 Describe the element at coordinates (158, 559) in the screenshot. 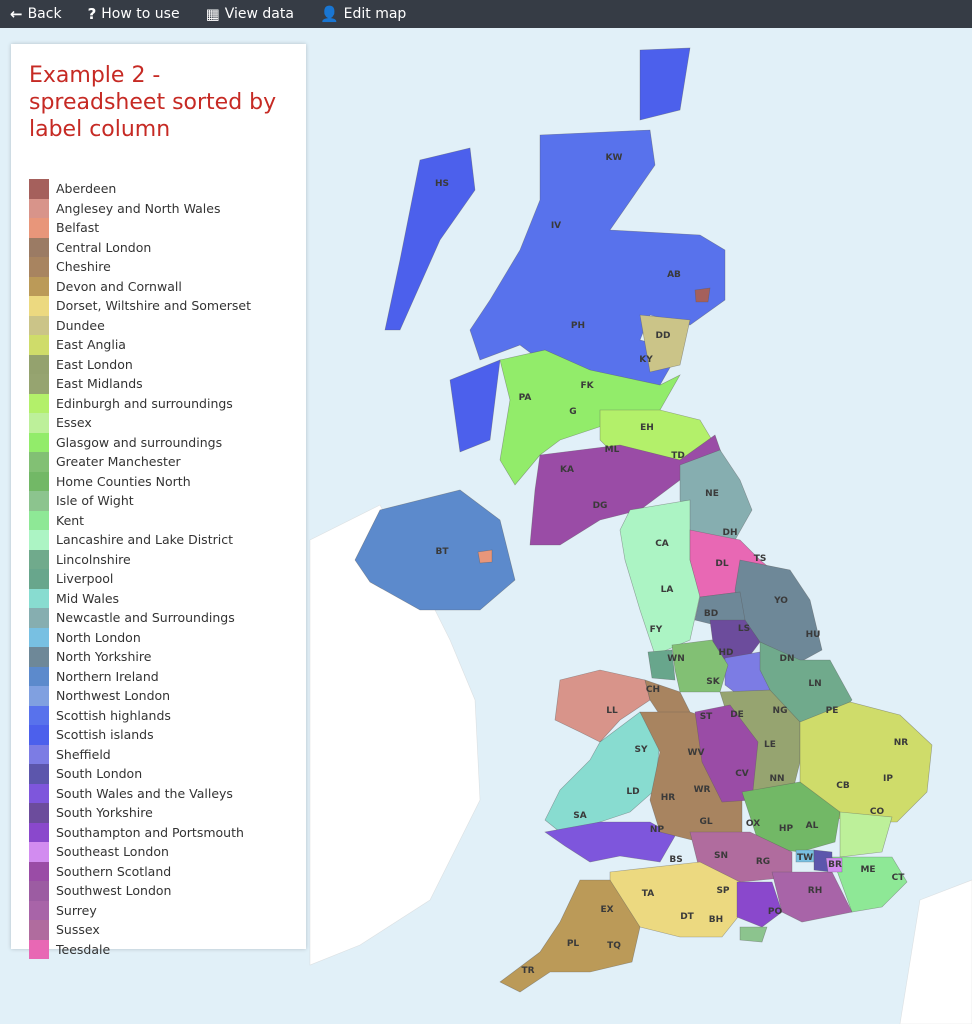

I see `legend-item: Lincolnshire` at that location.